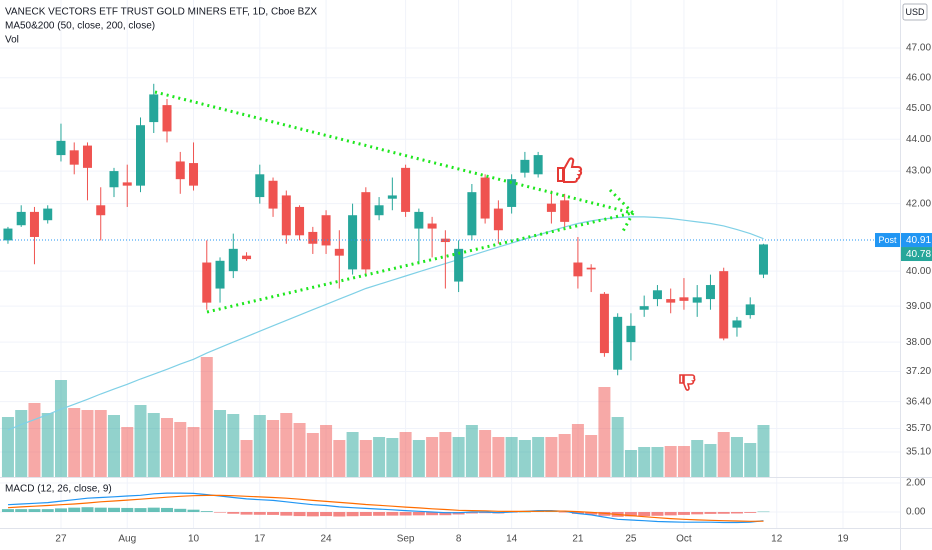 Image resolution: width=932 pixels, height=550 pixels. Describe the element at coordinates (327, 539) in the screenshot. I see `x-tick-label: 24` at that location.